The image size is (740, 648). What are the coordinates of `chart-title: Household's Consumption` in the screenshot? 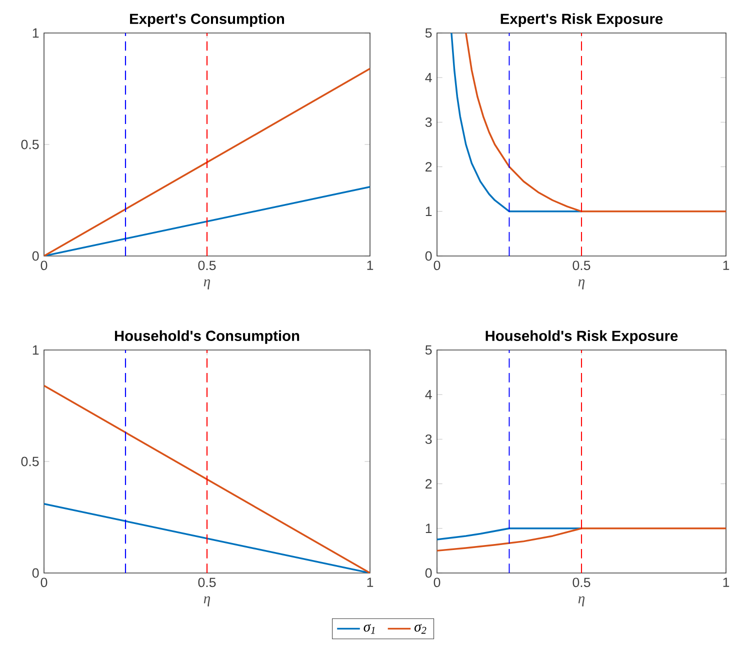 It's located at (207, 337).